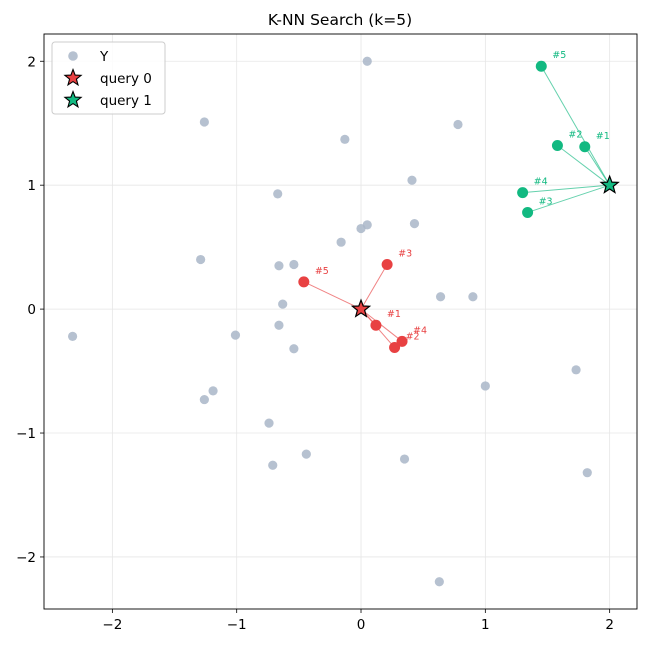 This screenshot has width=647, height=647. Describe the element at coordinates (26, 434) in the screenshot. I see `y-tick-label: −1` at that location.